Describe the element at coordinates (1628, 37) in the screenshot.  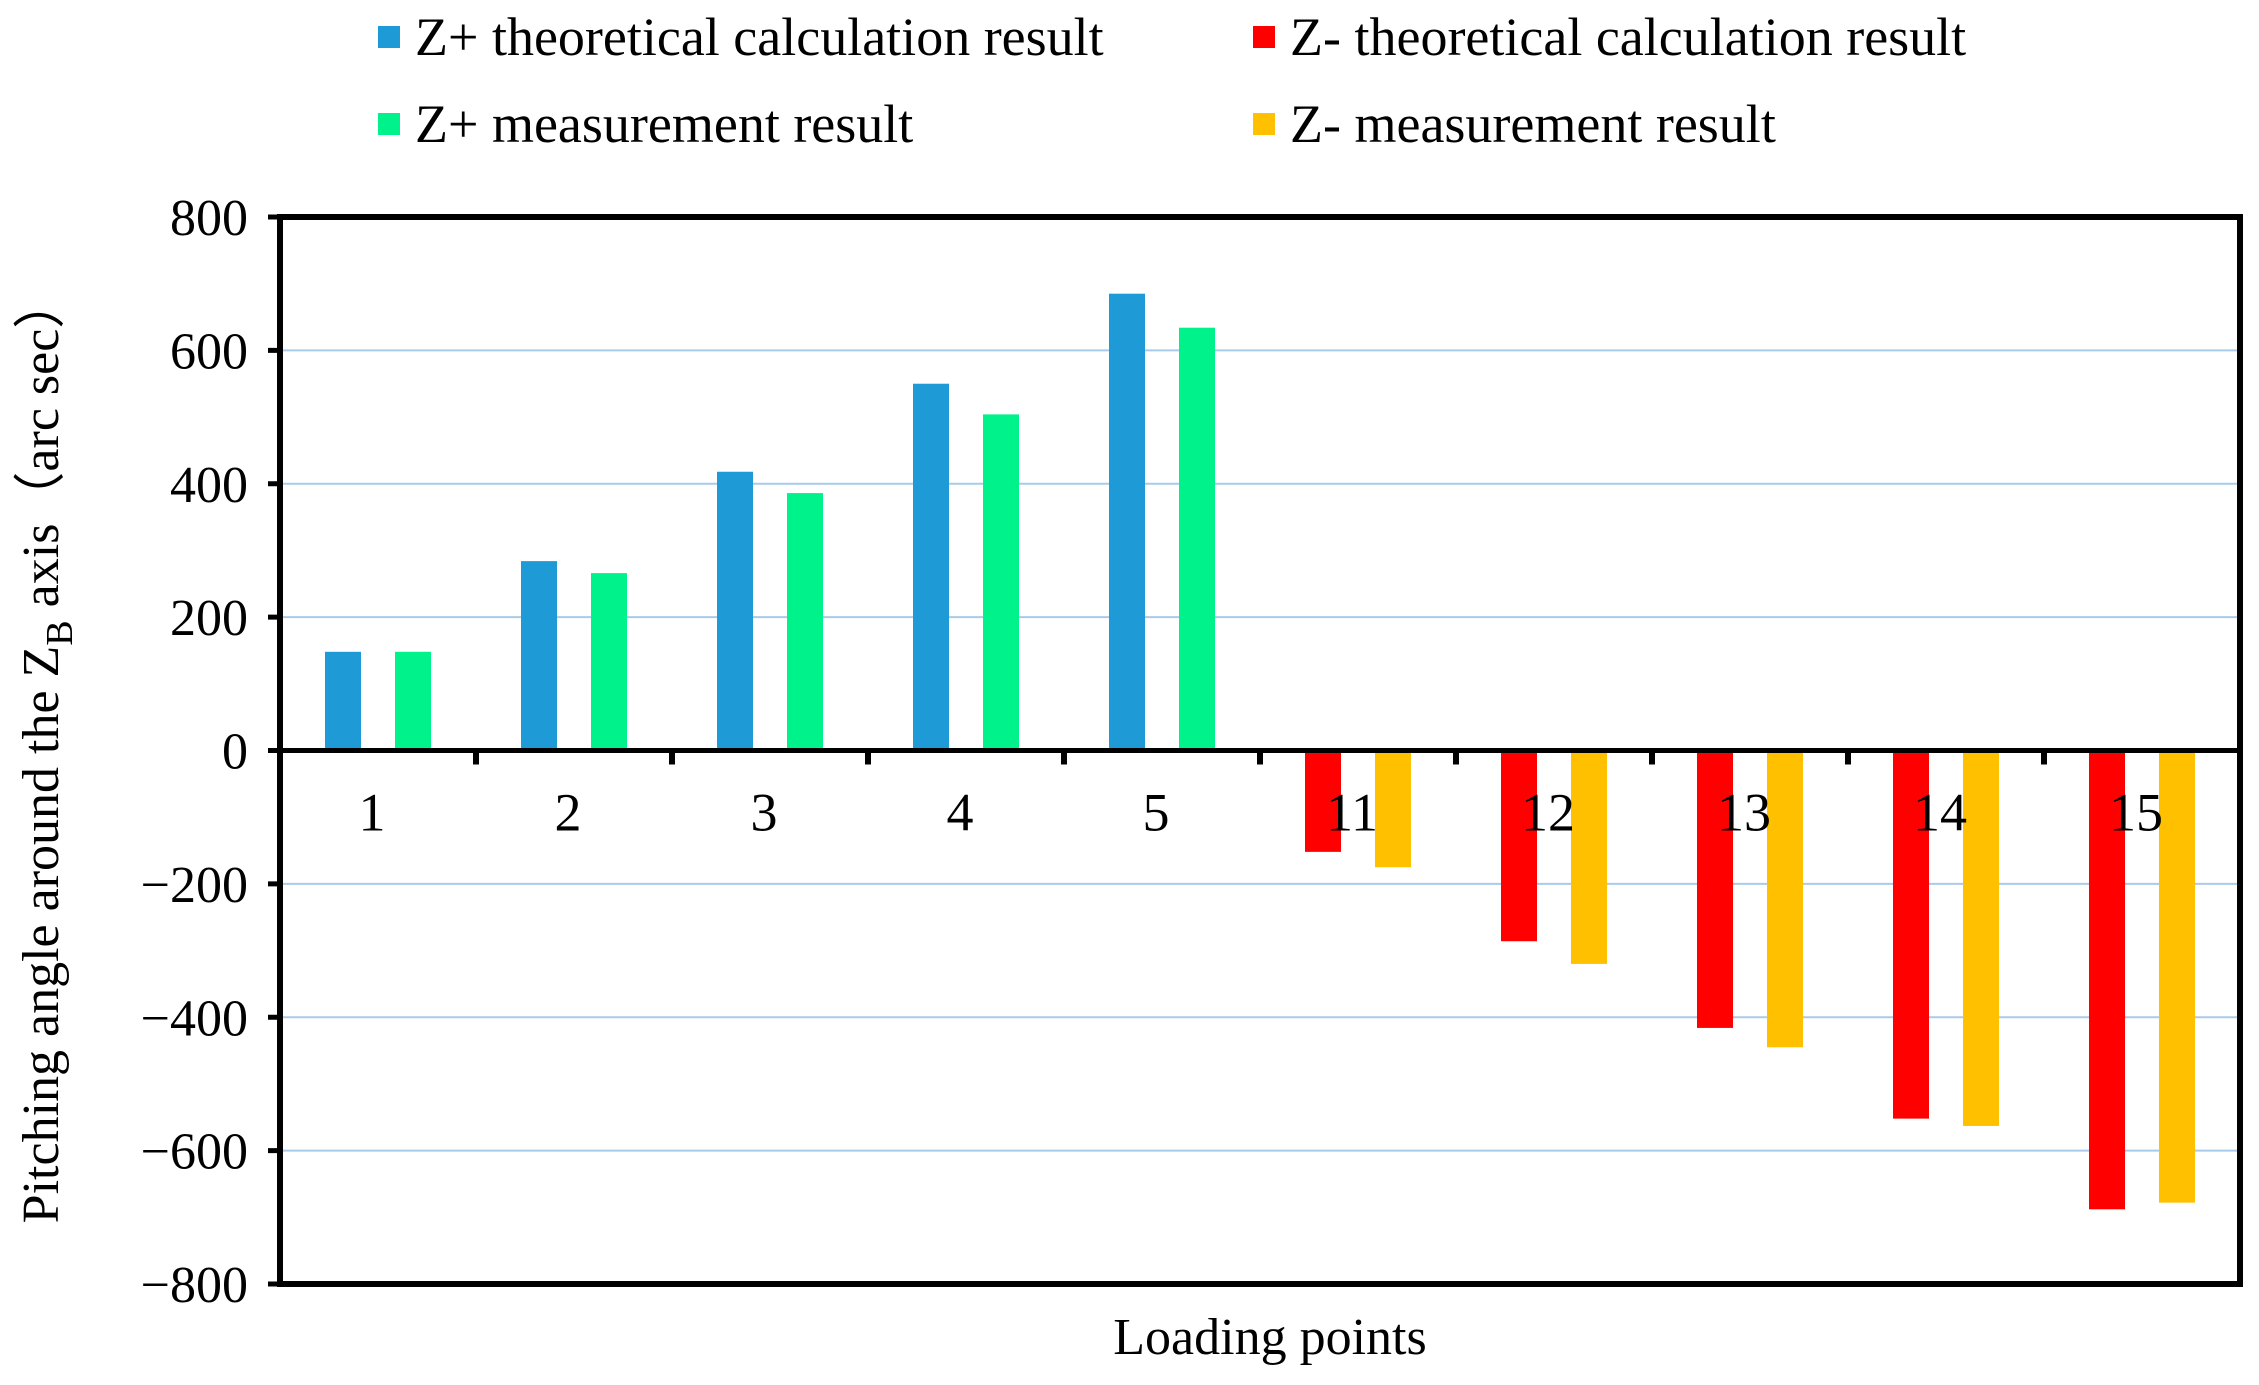
I see `legend-label-zminus-theoretical: Z- theoretical calculation result` at that location.